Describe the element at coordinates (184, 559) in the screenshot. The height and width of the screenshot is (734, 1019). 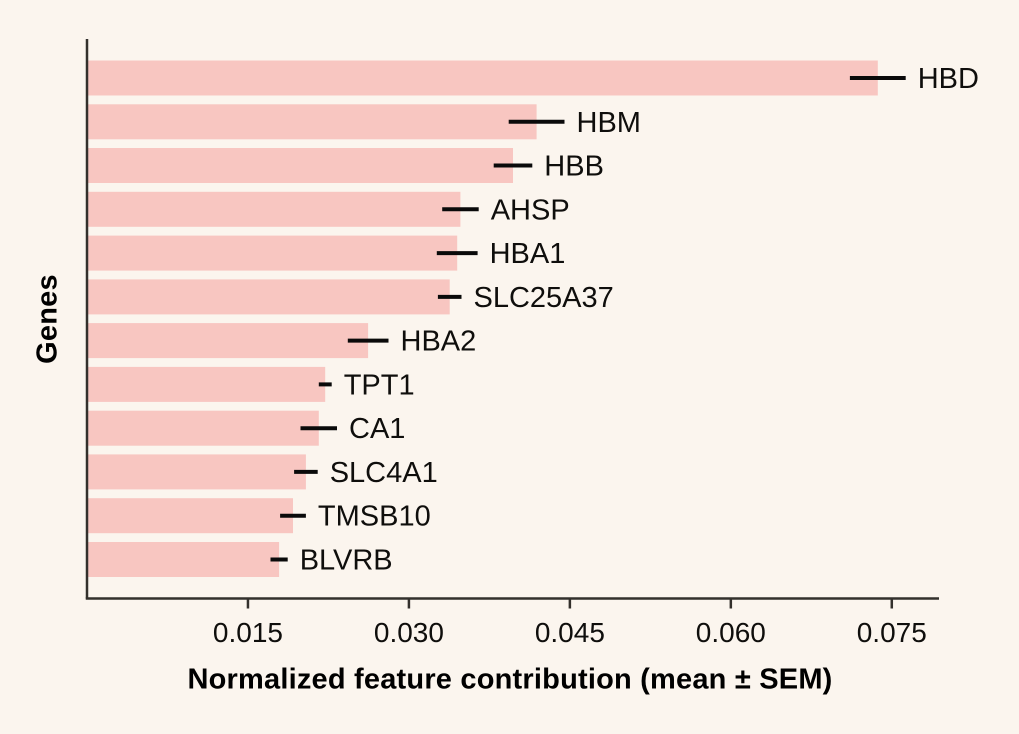
I see `bar-blvrb` at that location.